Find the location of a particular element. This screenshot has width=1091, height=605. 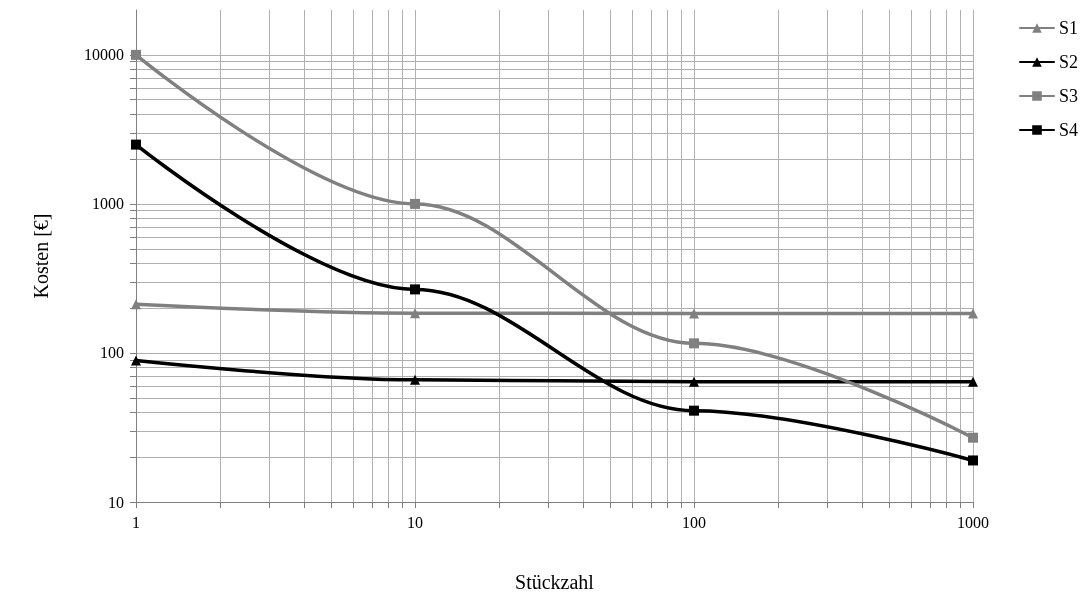

legend-label: S3 is located at coordinates (1068, 96).